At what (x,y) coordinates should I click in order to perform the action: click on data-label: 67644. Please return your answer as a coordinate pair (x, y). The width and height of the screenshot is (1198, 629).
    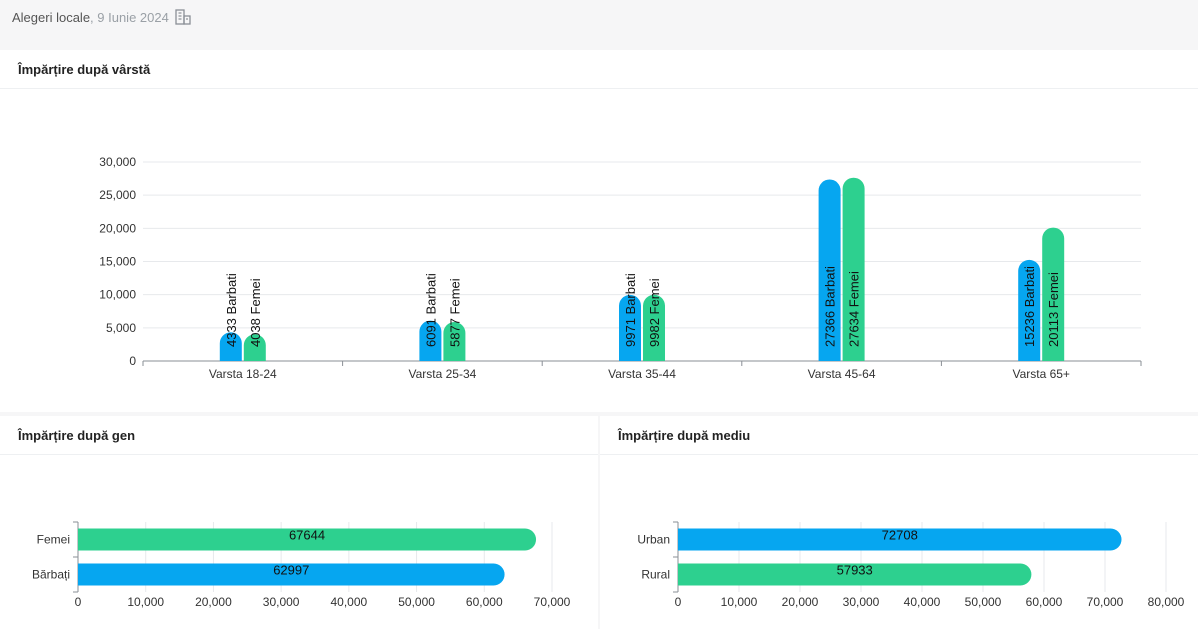
    Looking at the image, I should click on (307, 535).